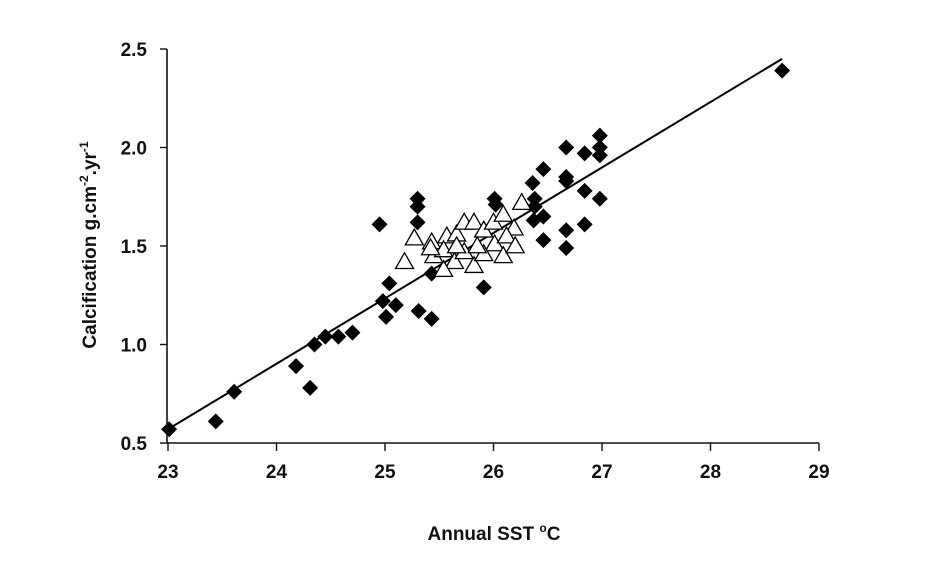 This screenshot has height=562, width=940. What do you see at coordinates (134, 444) in the screenshot?
I see `y-tick-label: 0.5` at bounding box center [134, 444].